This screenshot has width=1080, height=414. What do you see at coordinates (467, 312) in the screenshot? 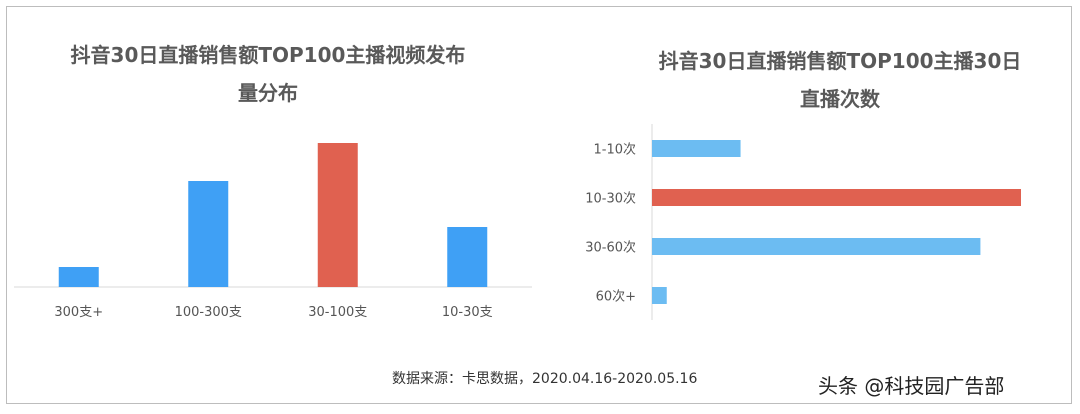
I see `x-tick-label: 10-30支` at bounding box center [467, 312].